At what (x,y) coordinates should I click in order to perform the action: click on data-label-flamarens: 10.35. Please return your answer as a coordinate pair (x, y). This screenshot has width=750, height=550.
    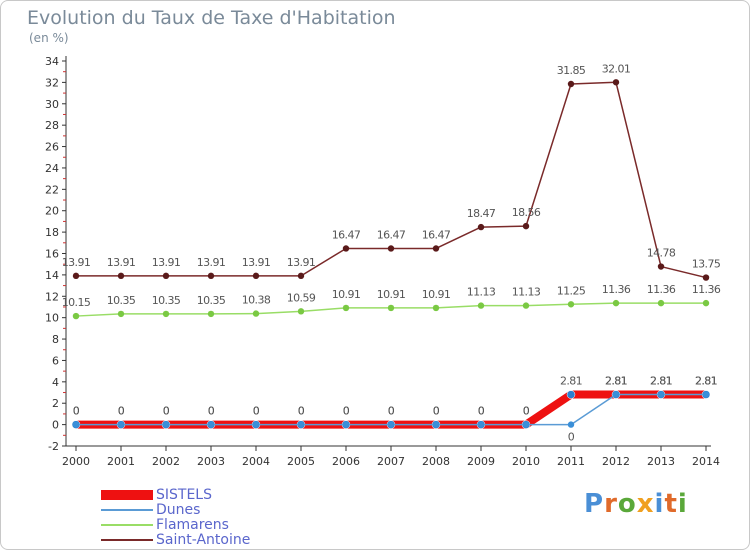
    Looking at the image, I should click on (166, 300).